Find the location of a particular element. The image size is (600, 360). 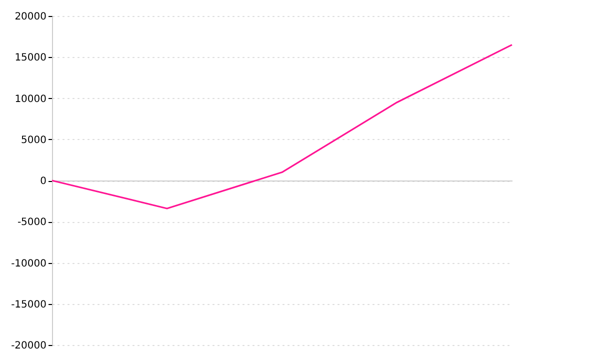

y-tick-label: 15000 is located at coordinates (30, 58).